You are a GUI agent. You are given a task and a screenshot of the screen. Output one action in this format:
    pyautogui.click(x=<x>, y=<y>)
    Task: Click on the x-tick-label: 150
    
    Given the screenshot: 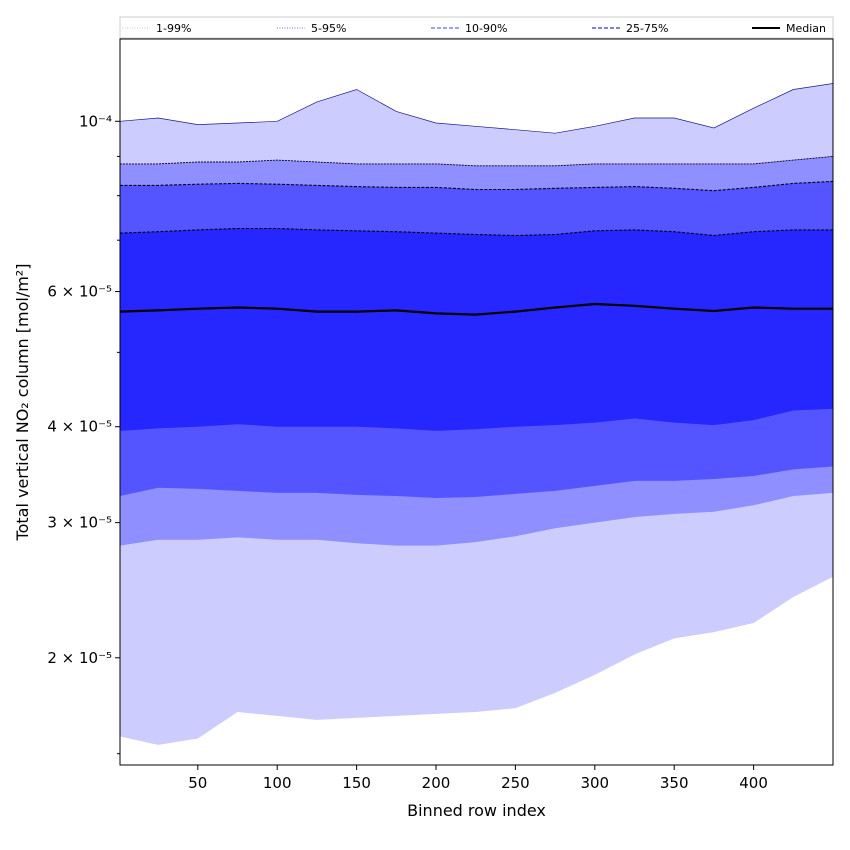 What is the action you would take?
    pyautogui.click(x=356, y=783)
    